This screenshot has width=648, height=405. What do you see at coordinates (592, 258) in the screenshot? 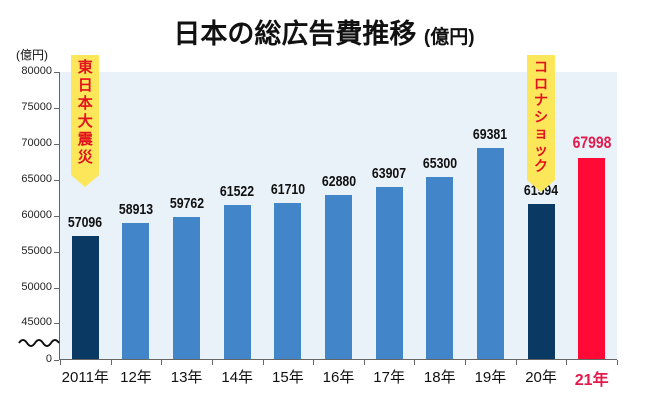
I see `bar-21年` at bounding box center [592, 258].